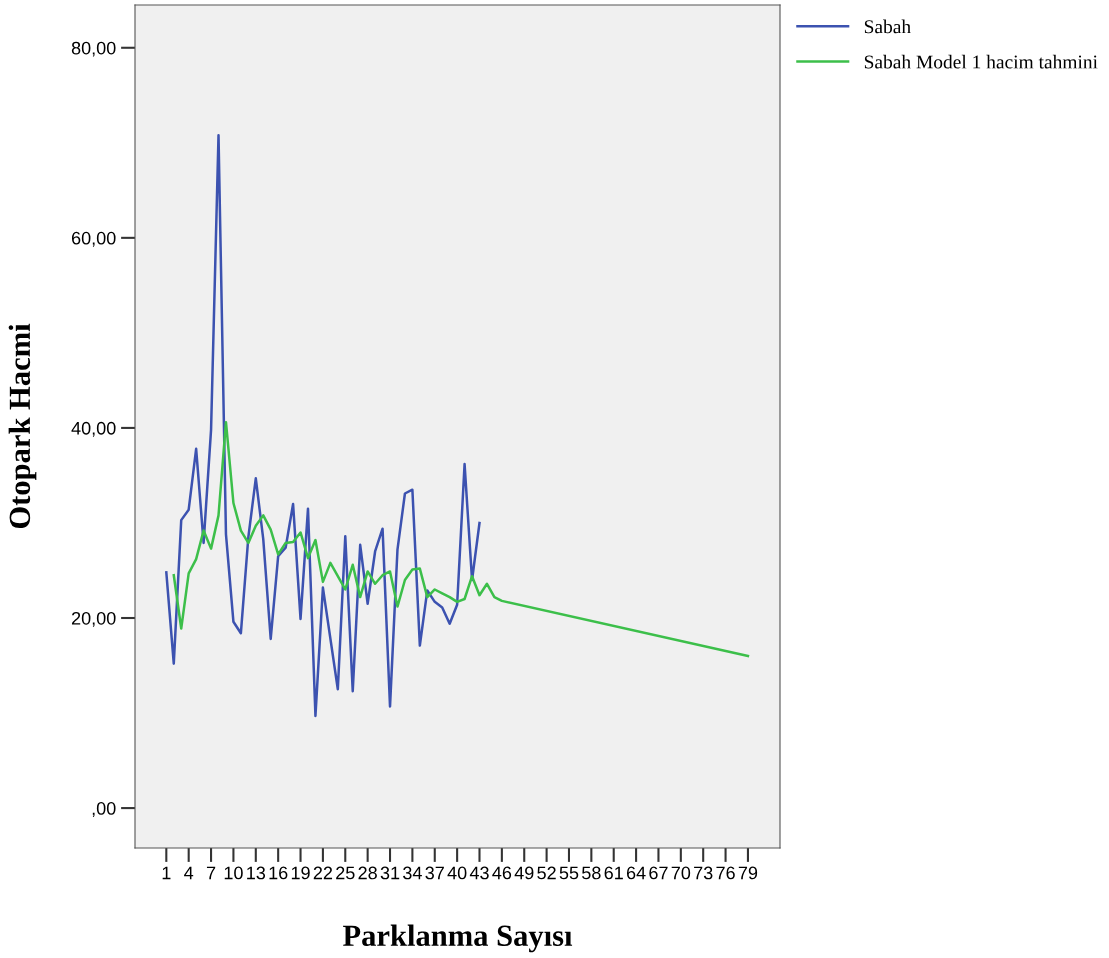  I want to click on x-tick-label: 37, so click(434, 873).